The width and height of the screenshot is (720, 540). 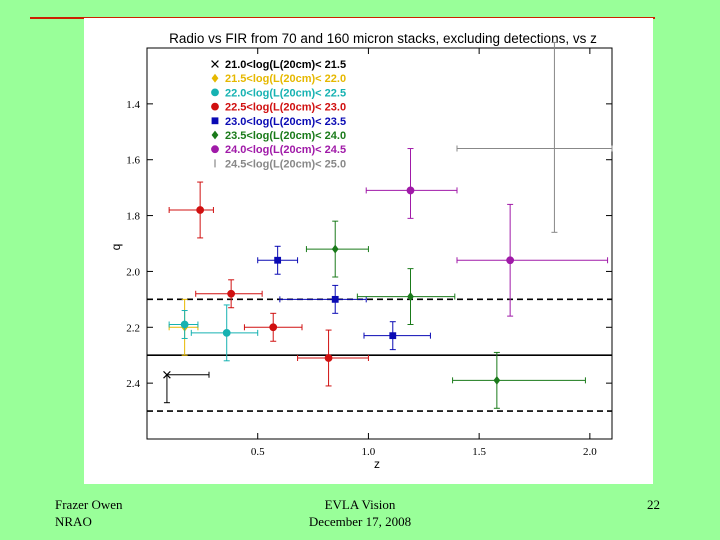 What do you see at coordinates (479, 452) in the screenshot?
I see `x-tick-label: 1.5` at bounding box center [479, 452].